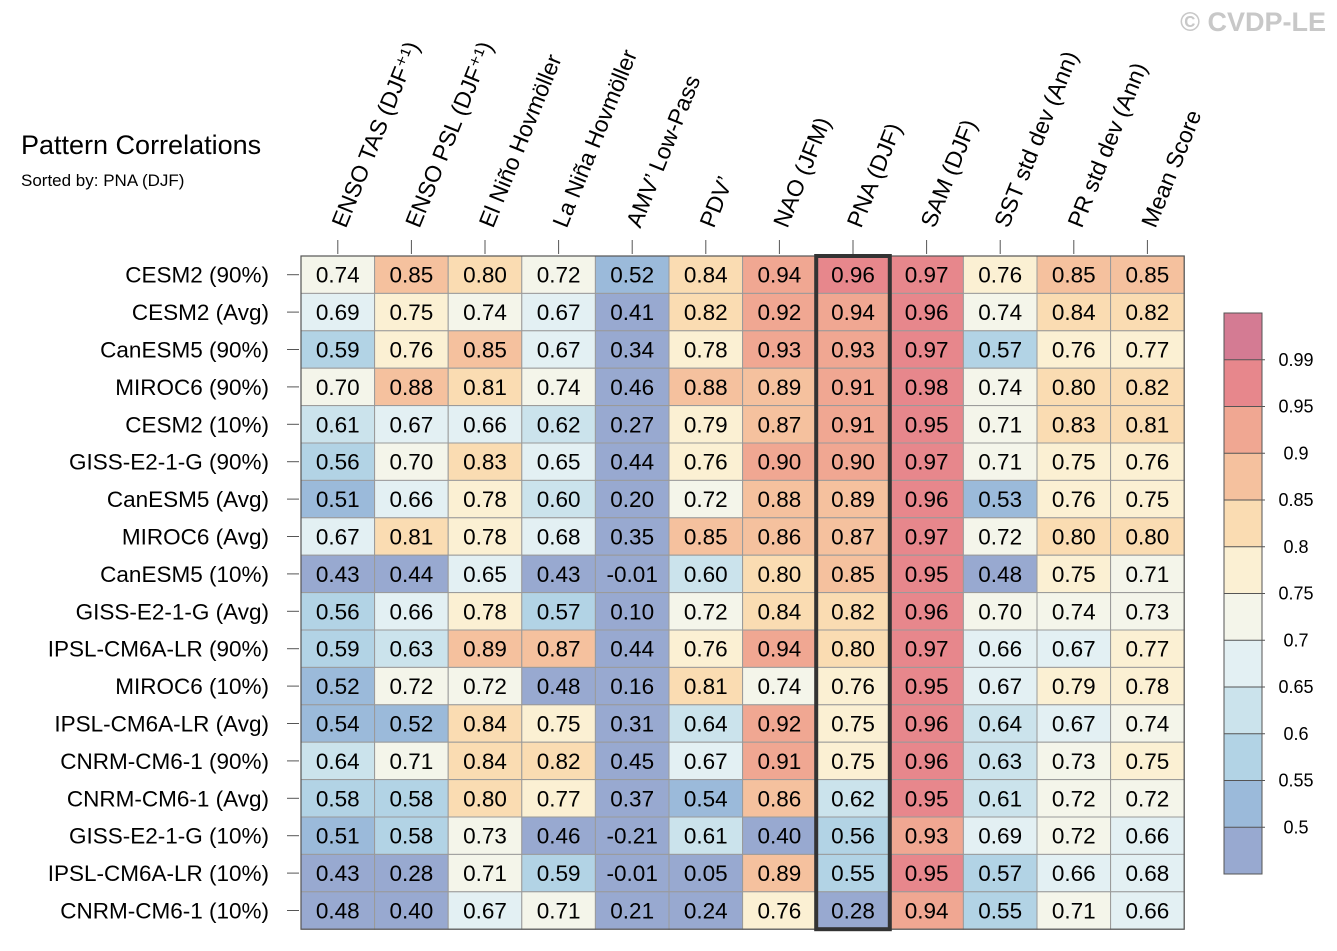  Describe the element at coordinates (1000, 499) in the screenshot. I see `cell-value: 0.53` at that location.